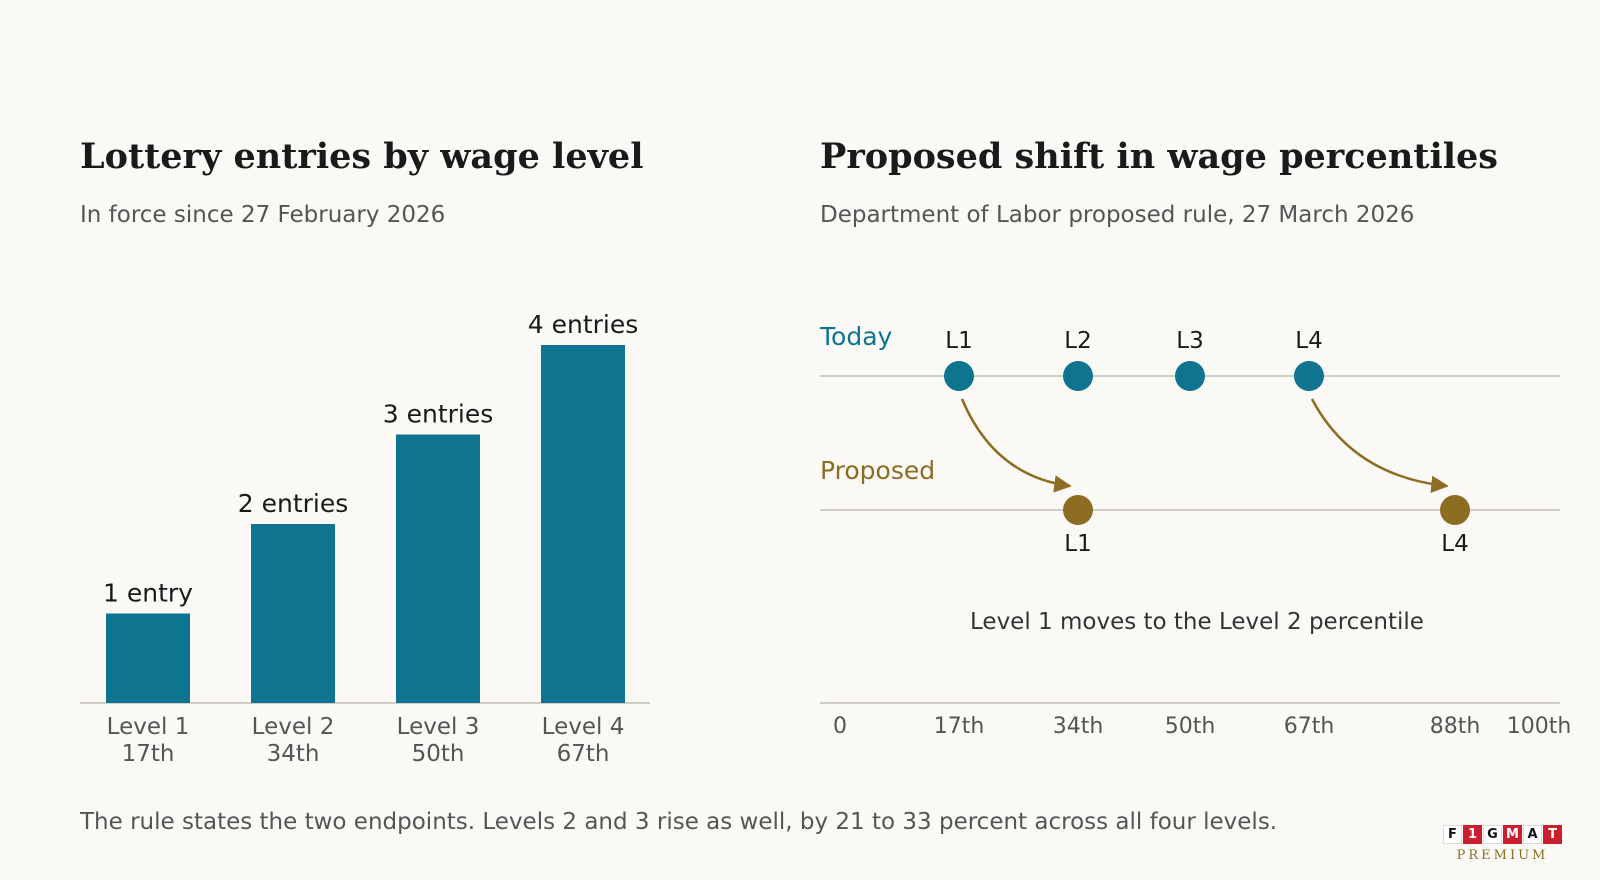 The image size is (1600, 880). Describe the element at coordinates (293, 754) in the screenshot. I see `bar-category-sublabel: 34th` at that location.